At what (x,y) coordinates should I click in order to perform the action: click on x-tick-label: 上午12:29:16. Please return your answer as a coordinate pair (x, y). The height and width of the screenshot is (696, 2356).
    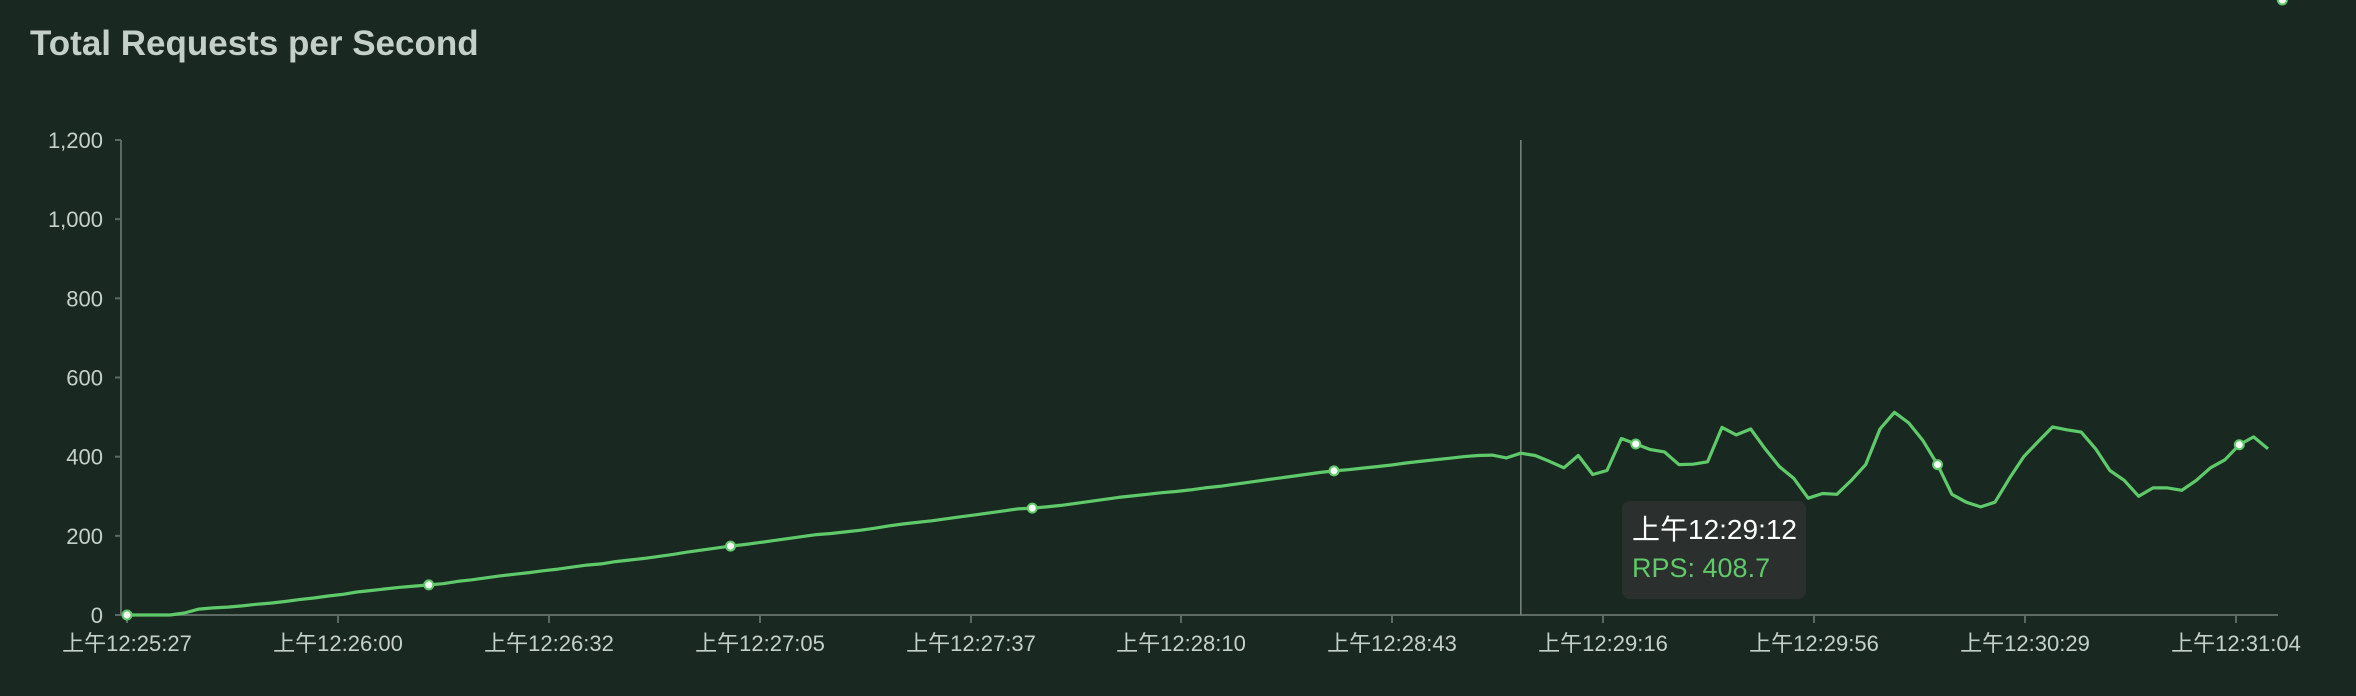
    Looking at the image, I should click on (1603, 643).